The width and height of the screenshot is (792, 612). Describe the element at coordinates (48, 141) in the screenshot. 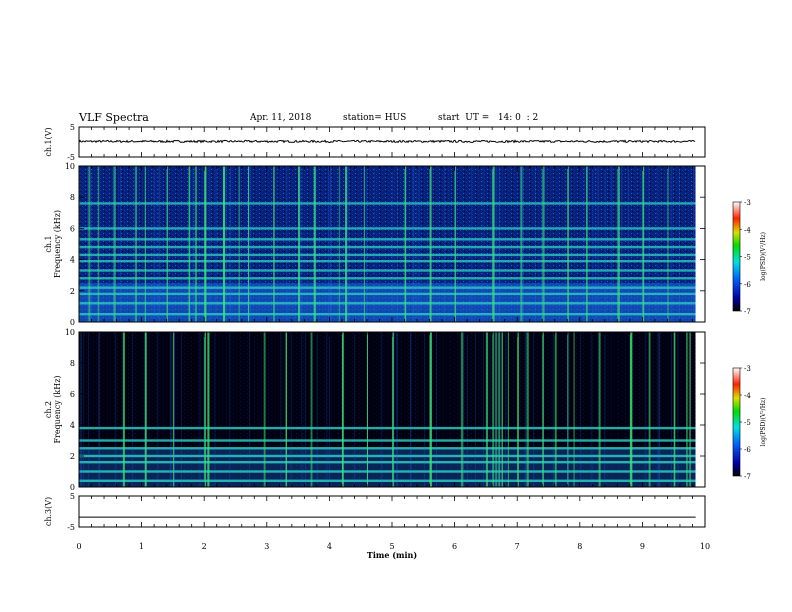

I see `ch1-waveform-ylabel: ch.1(V)` at that location.